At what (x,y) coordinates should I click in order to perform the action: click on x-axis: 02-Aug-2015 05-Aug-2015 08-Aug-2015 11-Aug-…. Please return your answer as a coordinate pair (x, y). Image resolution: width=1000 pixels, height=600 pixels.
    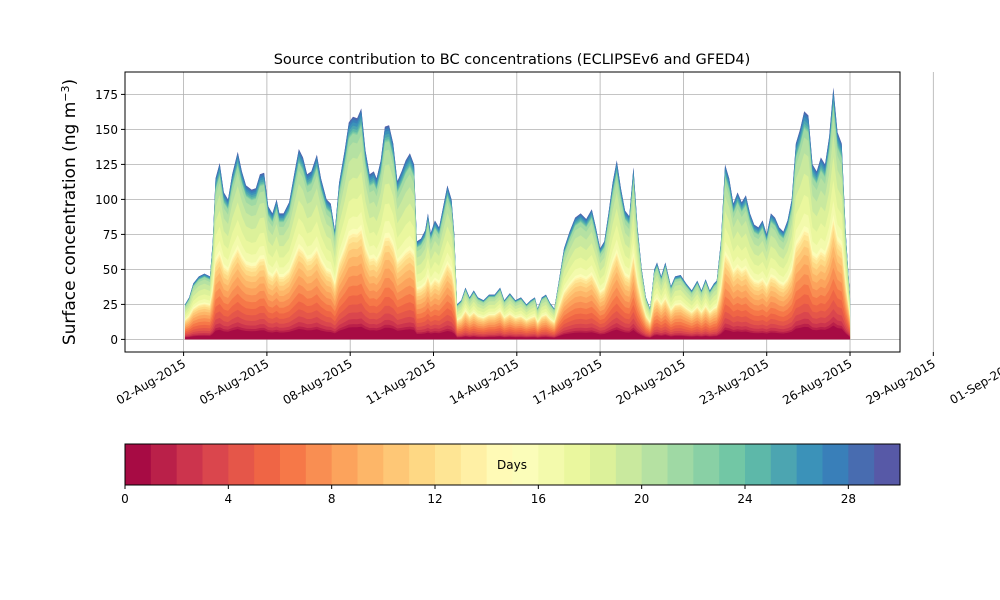
    Looking at the image, I should click on (557, 379).